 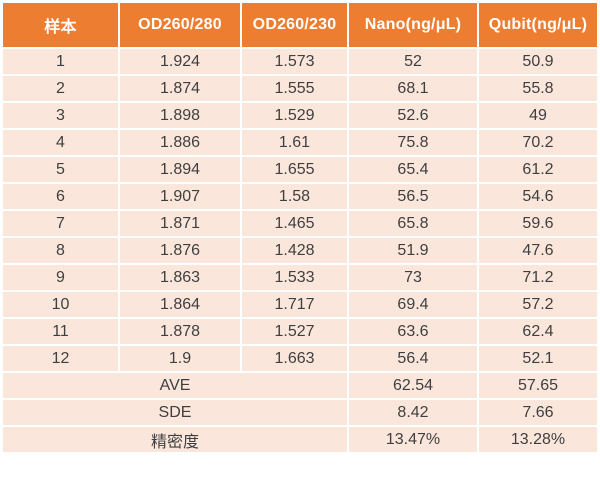 I want to click on table-row: 1 1.924 1.573 52 50.9, so click(x=300, y=61).